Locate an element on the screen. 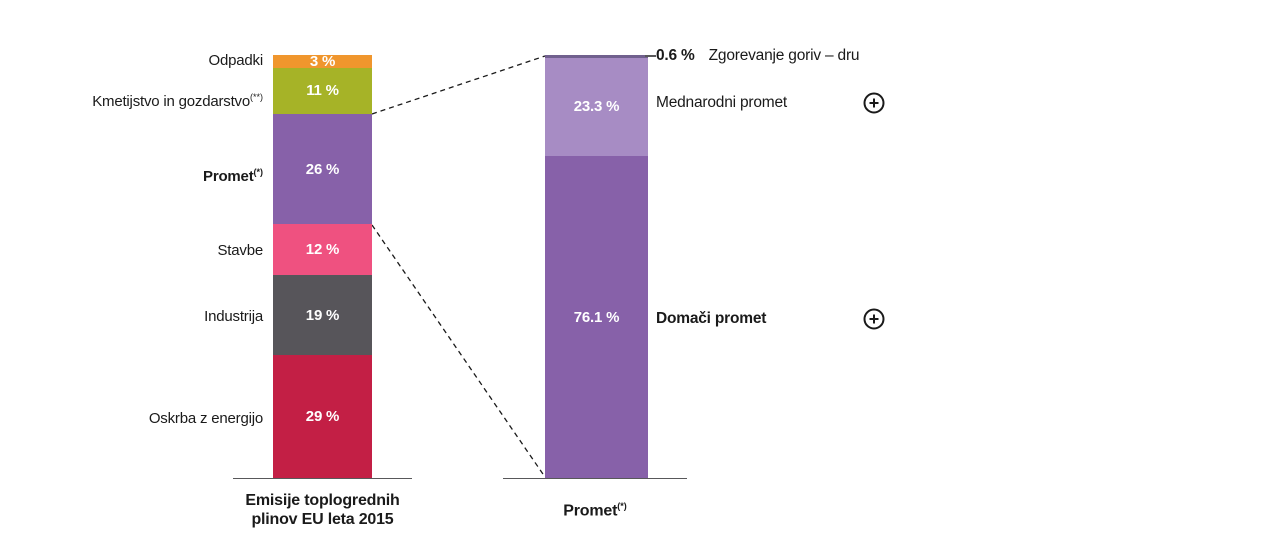 The height and width of the screenshot is (533, 1278). expand-domaci-promet-button is located at coordinates (874, 319).